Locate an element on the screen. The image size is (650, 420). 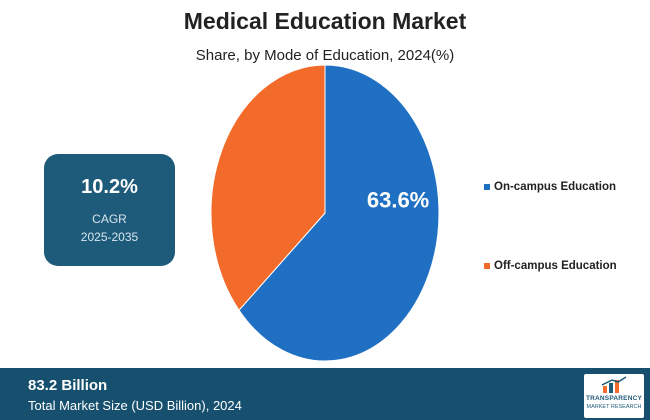
cagr-value: 10.2% is located at coordinates (109, 187).